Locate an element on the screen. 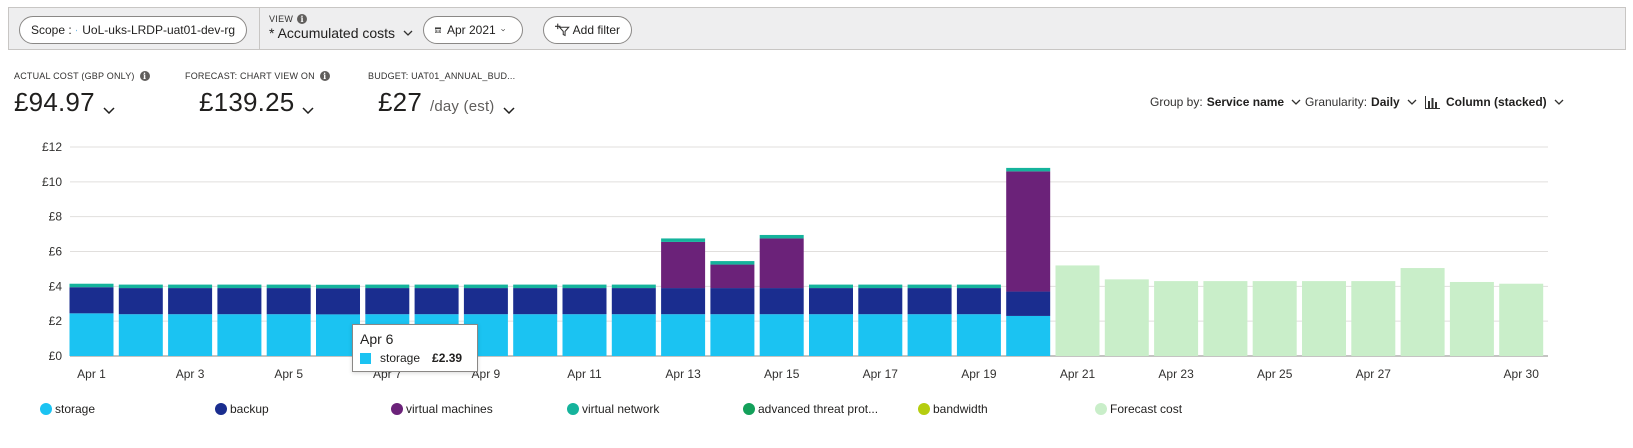  x-tick-label: Apr 23 is located at coordinates (1176, 374).